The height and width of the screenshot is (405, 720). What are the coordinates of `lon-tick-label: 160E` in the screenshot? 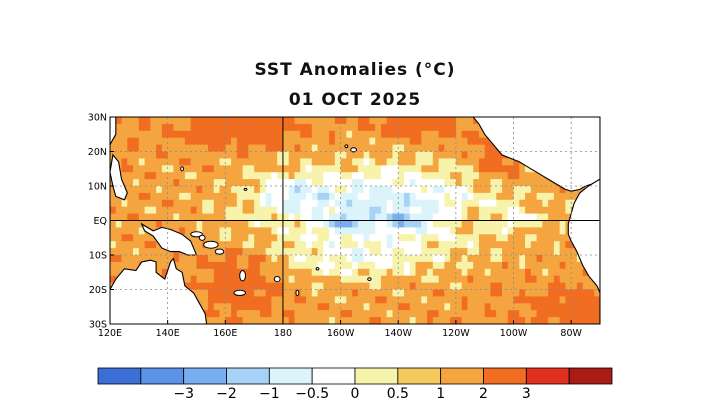 It's located at (225, 333).